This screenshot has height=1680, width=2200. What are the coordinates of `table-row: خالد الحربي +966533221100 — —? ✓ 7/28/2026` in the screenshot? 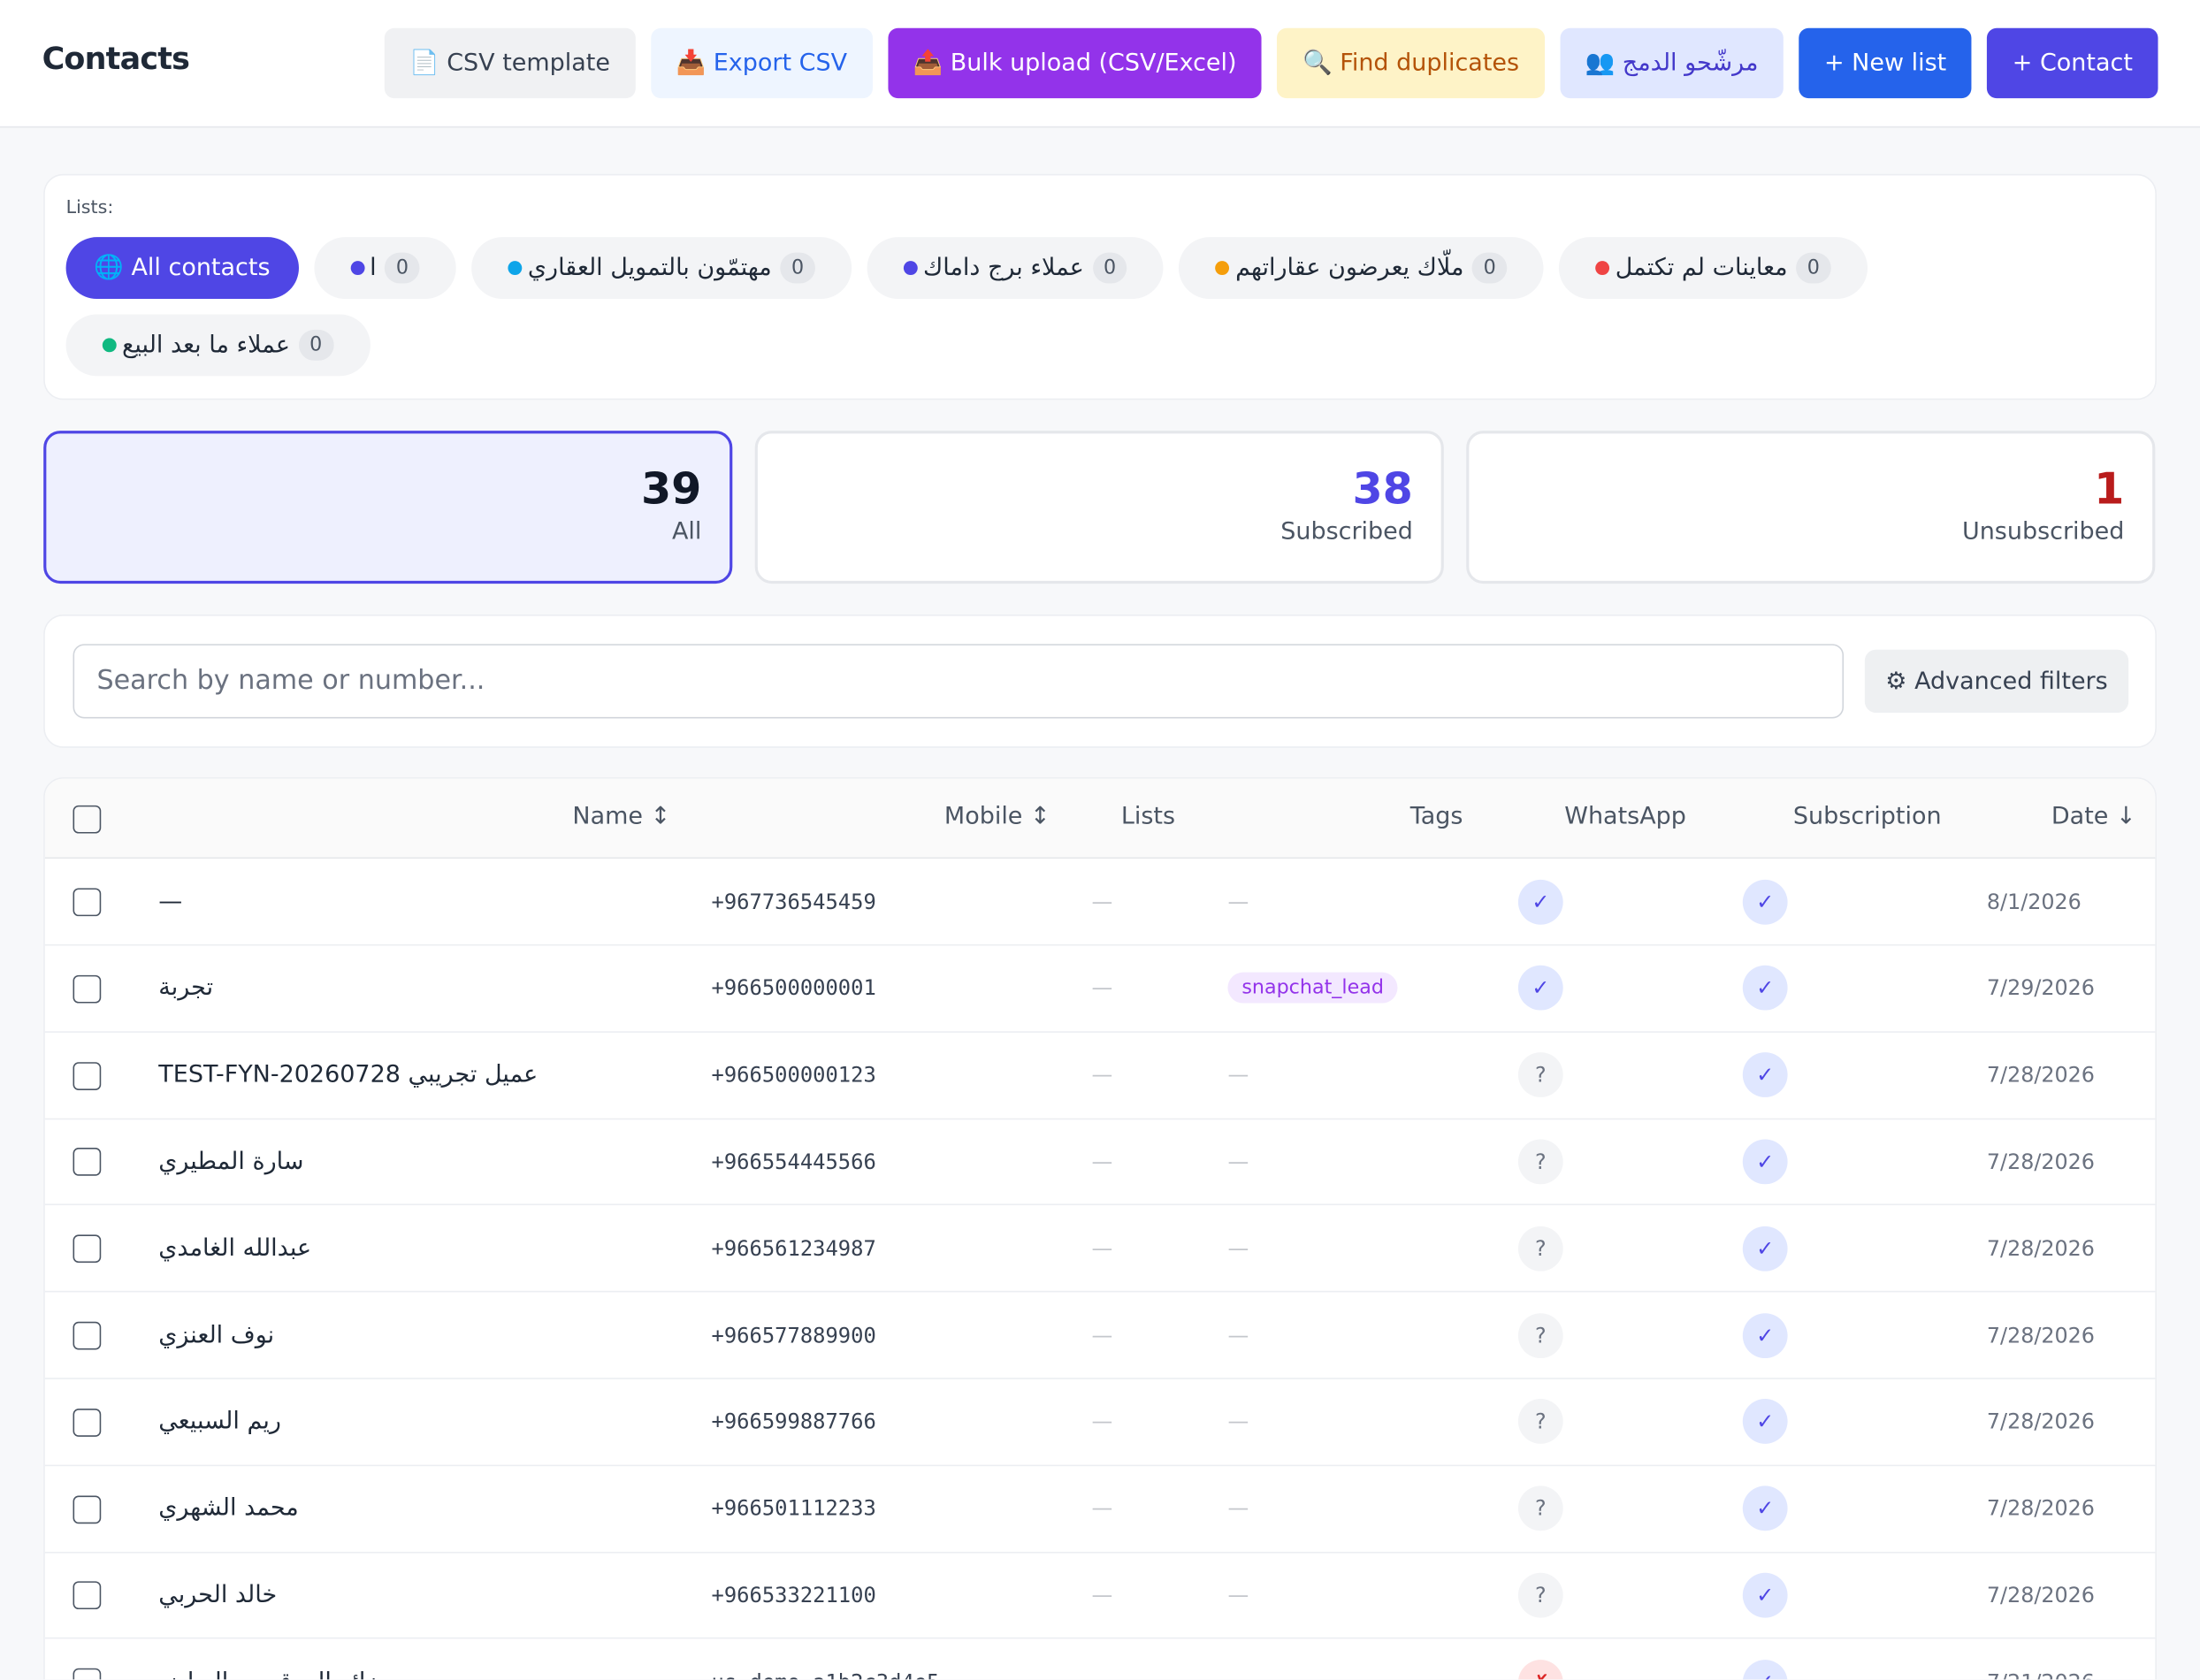 It's located at (1100, 1596).